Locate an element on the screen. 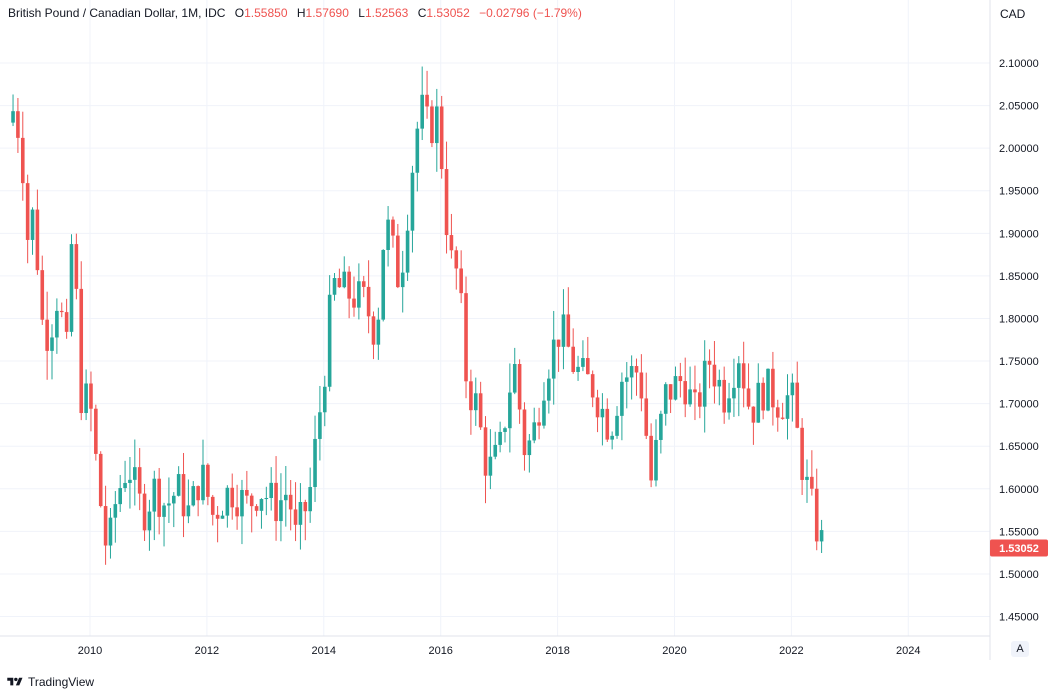  close-value: 1.53052 is located at coordinates (448, 13).